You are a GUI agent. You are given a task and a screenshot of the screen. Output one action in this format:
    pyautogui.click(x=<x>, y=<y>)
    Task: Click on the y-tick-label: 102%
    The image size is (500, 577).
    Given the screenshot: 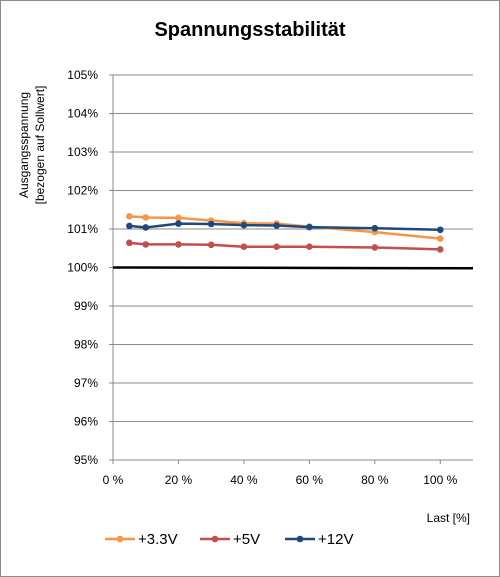 What is the action you would take?
    pyautogui.click(x=82, y=191)
    